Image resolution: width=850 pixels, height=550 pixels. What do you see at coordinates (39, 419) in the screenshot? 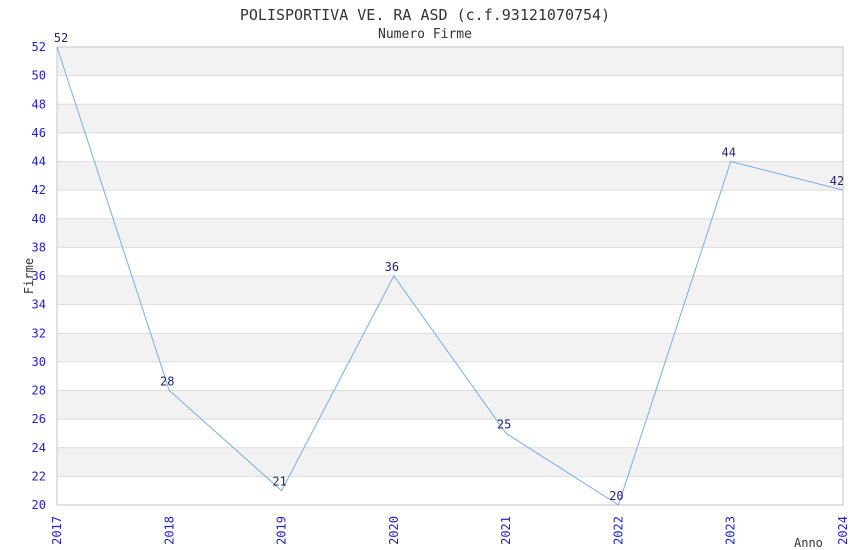
I see `y-tick-label: 26` at bounding box center [39, 419].